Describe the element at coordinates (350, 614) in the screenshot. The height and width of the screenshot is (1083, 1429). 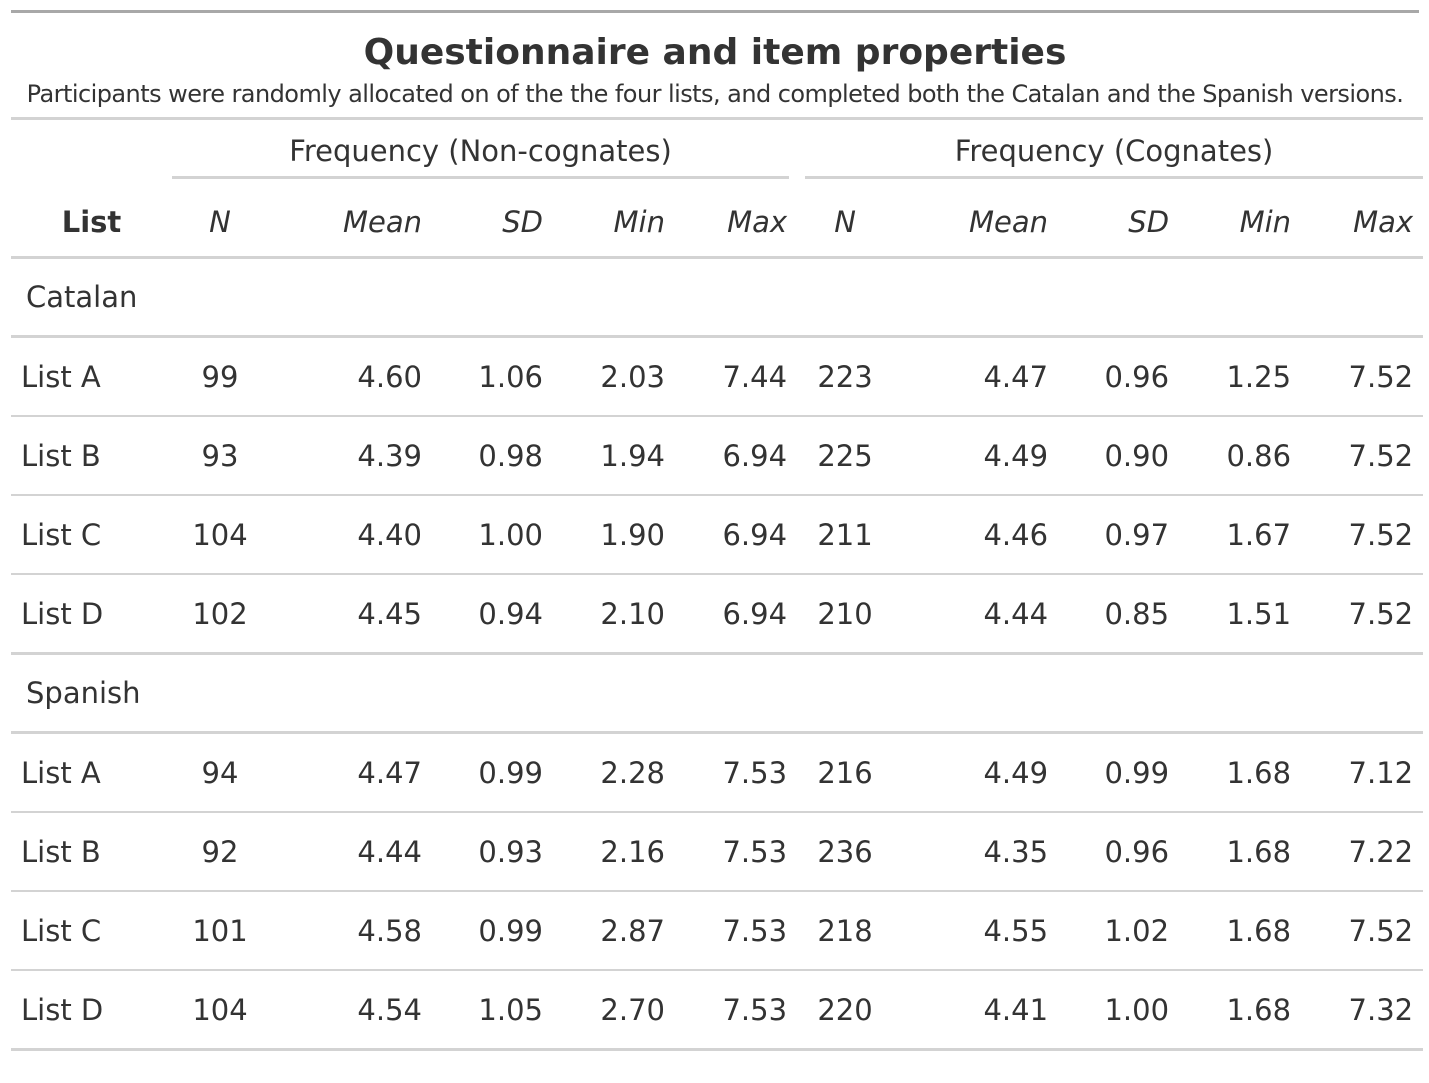
I see `cell-mean: 4.45` at that location.